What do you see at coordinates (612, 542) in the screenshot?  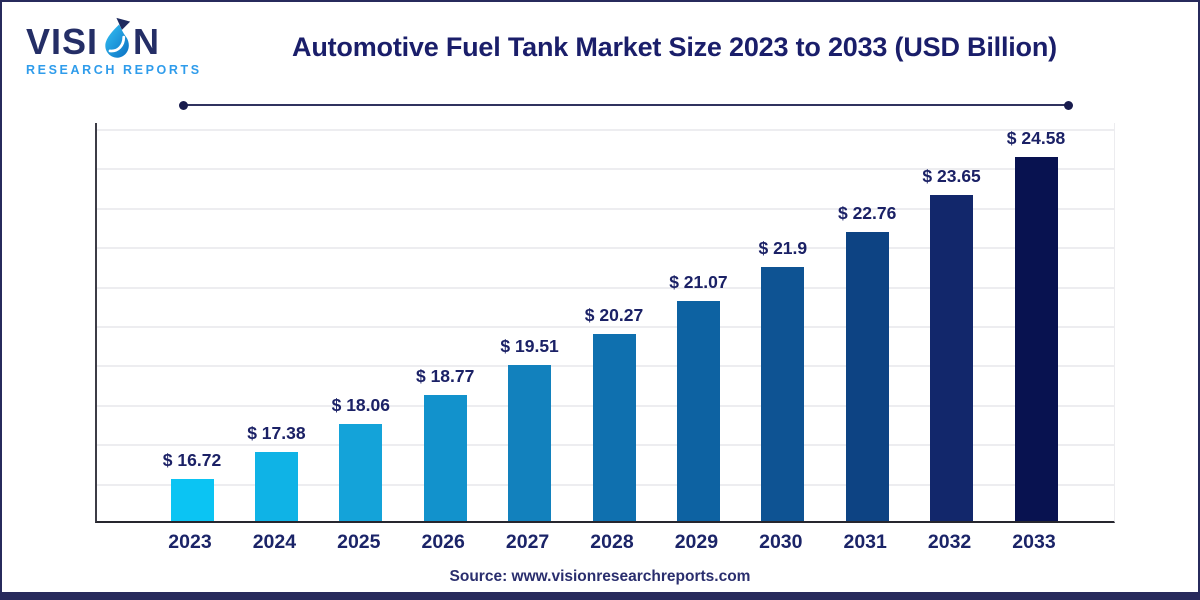 I see `x-axis-label-2028: 2028` at bounding box center [612, 542].